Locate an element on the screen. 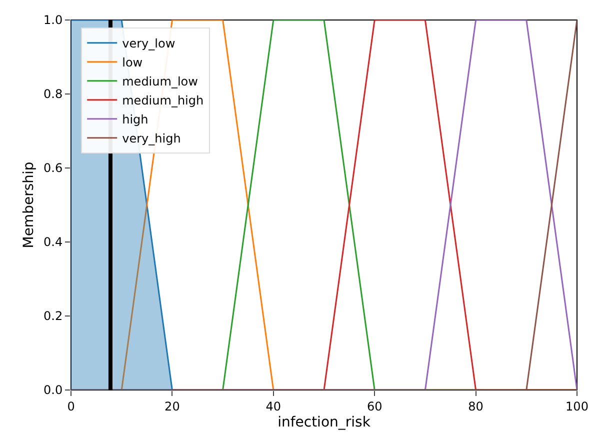  y-tick-label: 0.2 is located at coordinates (53, 316).